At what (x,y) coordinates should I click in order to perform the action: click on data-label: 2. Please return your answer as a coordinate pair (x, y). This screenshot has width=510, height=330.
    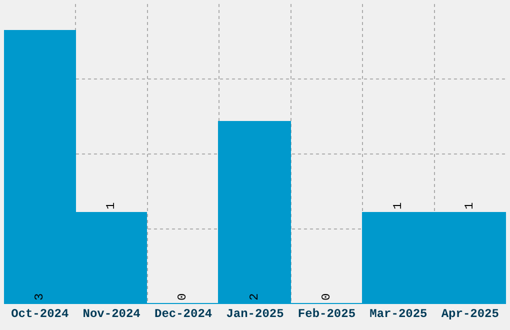
    Looking at the image, I should click on (255, 296).